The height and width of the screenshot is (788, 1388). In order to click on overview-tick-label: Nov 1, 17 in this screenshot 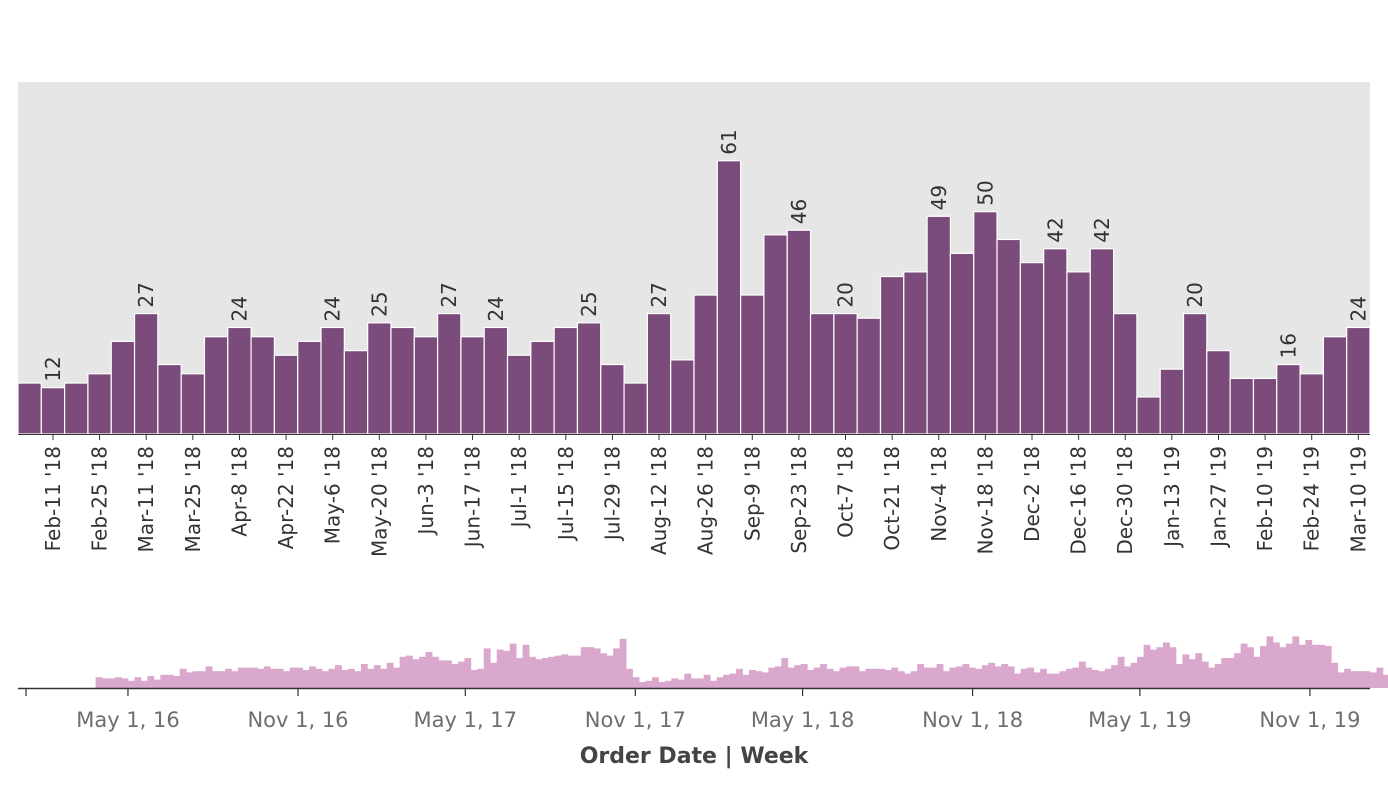, I will do `click(635, 720)`.